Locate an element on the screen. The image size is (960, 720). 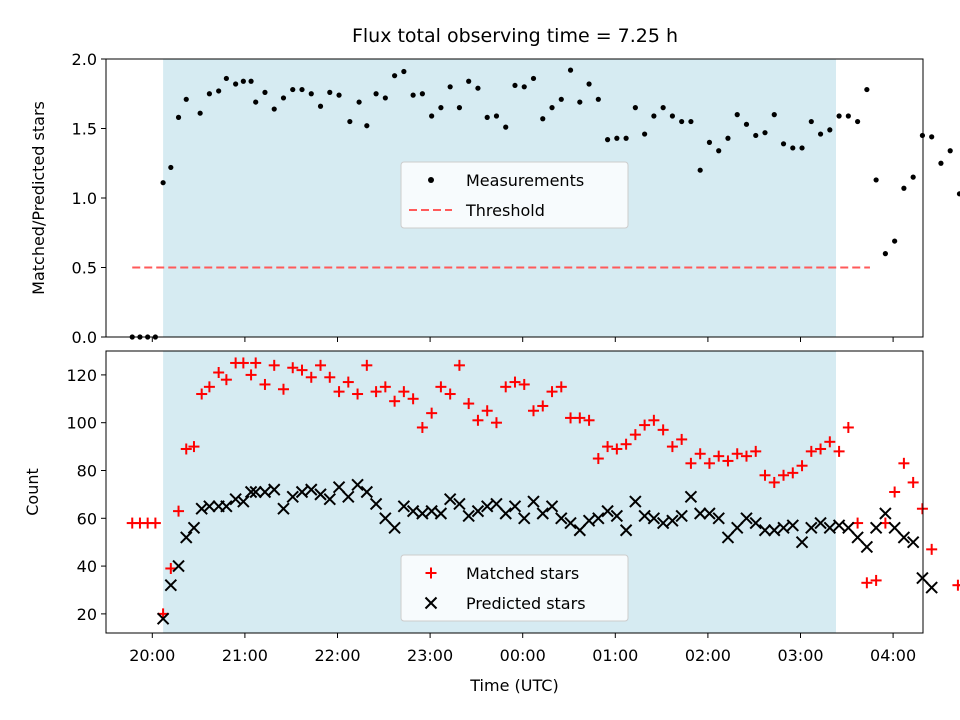
bottom-x-axis-label: Time (UTC) is located at coordinates (513, 685).